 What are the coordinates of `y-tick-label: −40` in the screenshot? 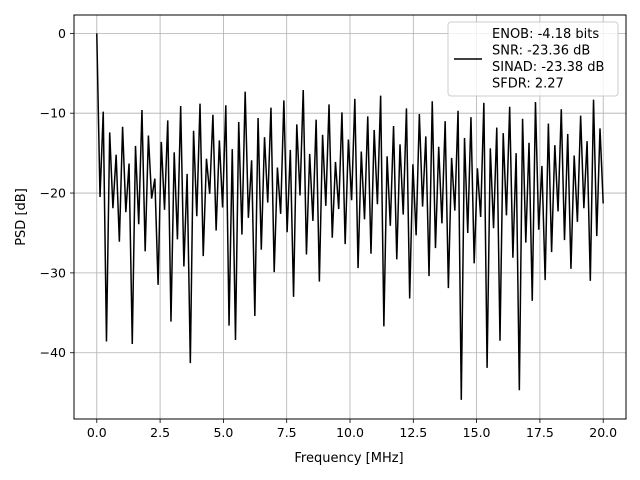 It's located at (53, 352).